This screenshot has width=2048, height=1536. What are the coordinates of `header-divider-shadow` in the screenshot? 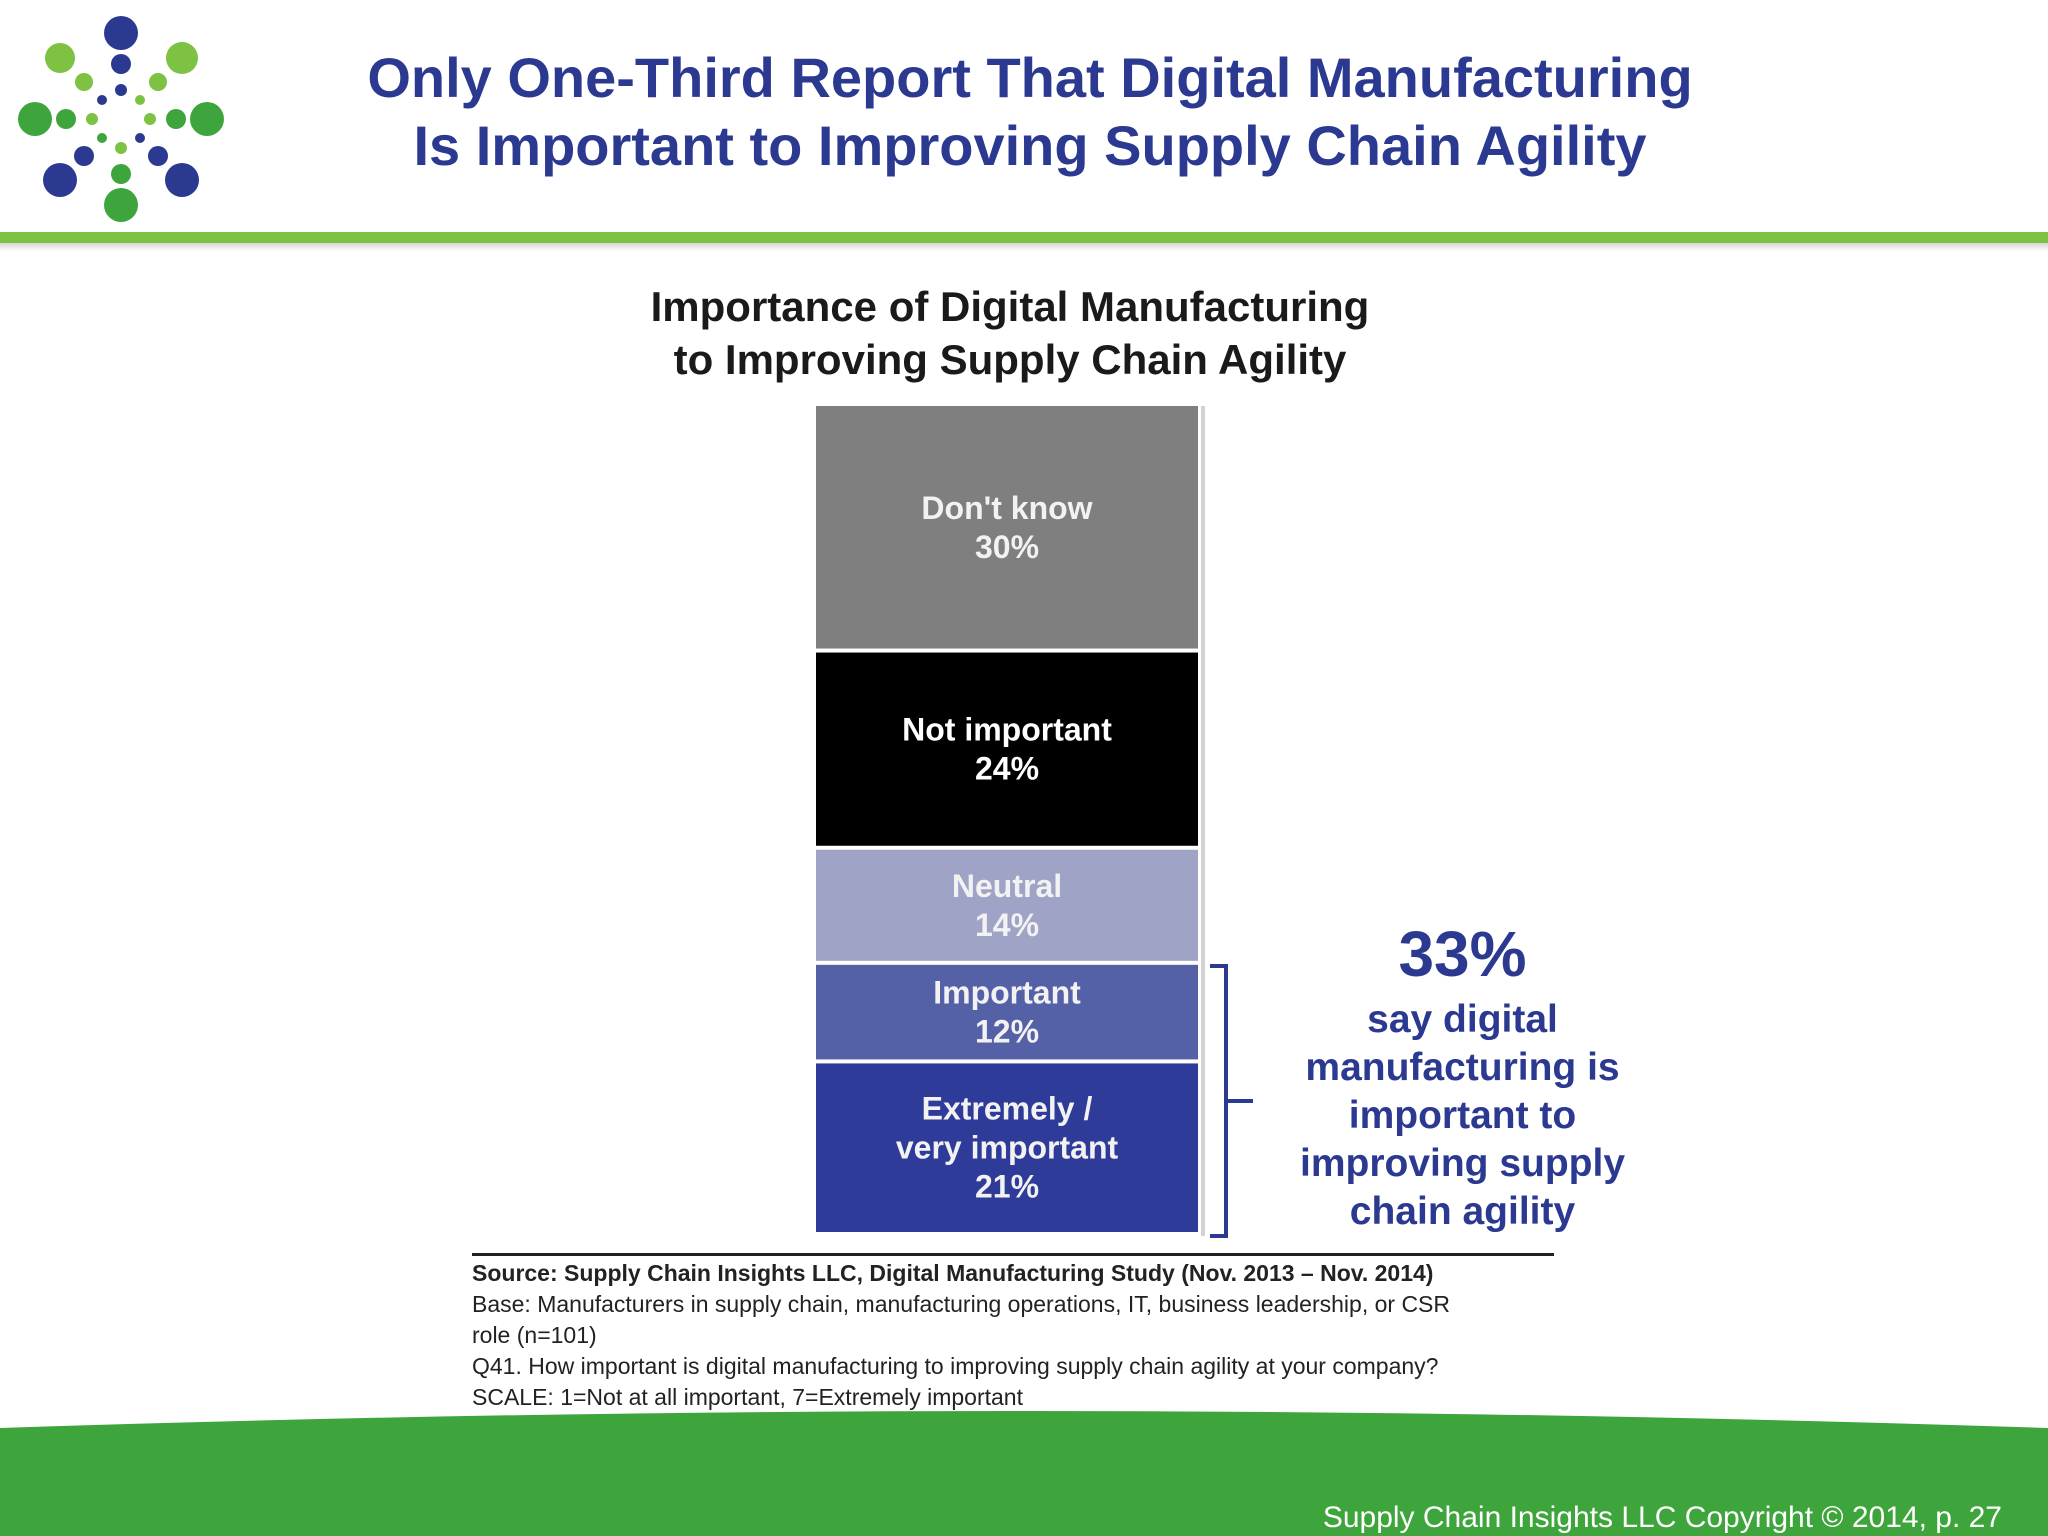 It's located at (1024, 247).